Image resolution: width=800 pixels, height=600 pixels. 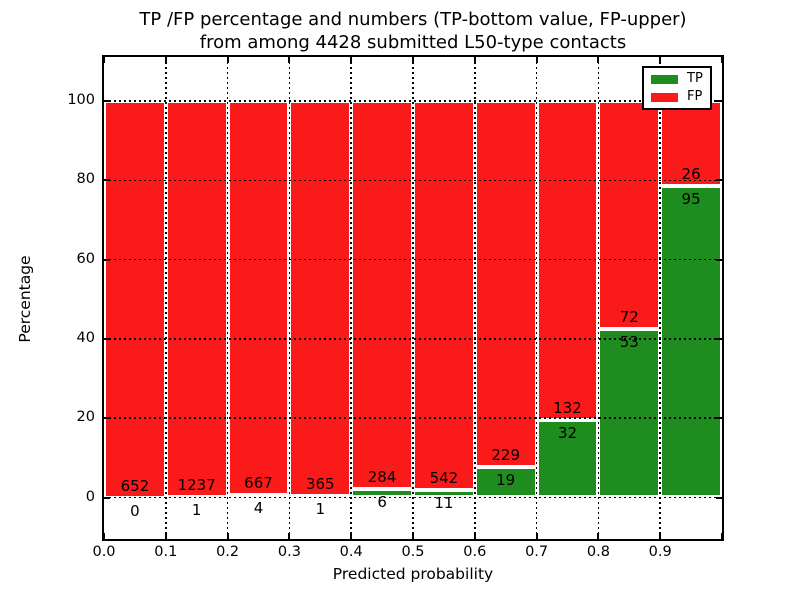 What do you see at coordinates (135, 510) in the screenshot?
I see `bar-tp-count-label-0: 0` at bounding box center [135, 510].